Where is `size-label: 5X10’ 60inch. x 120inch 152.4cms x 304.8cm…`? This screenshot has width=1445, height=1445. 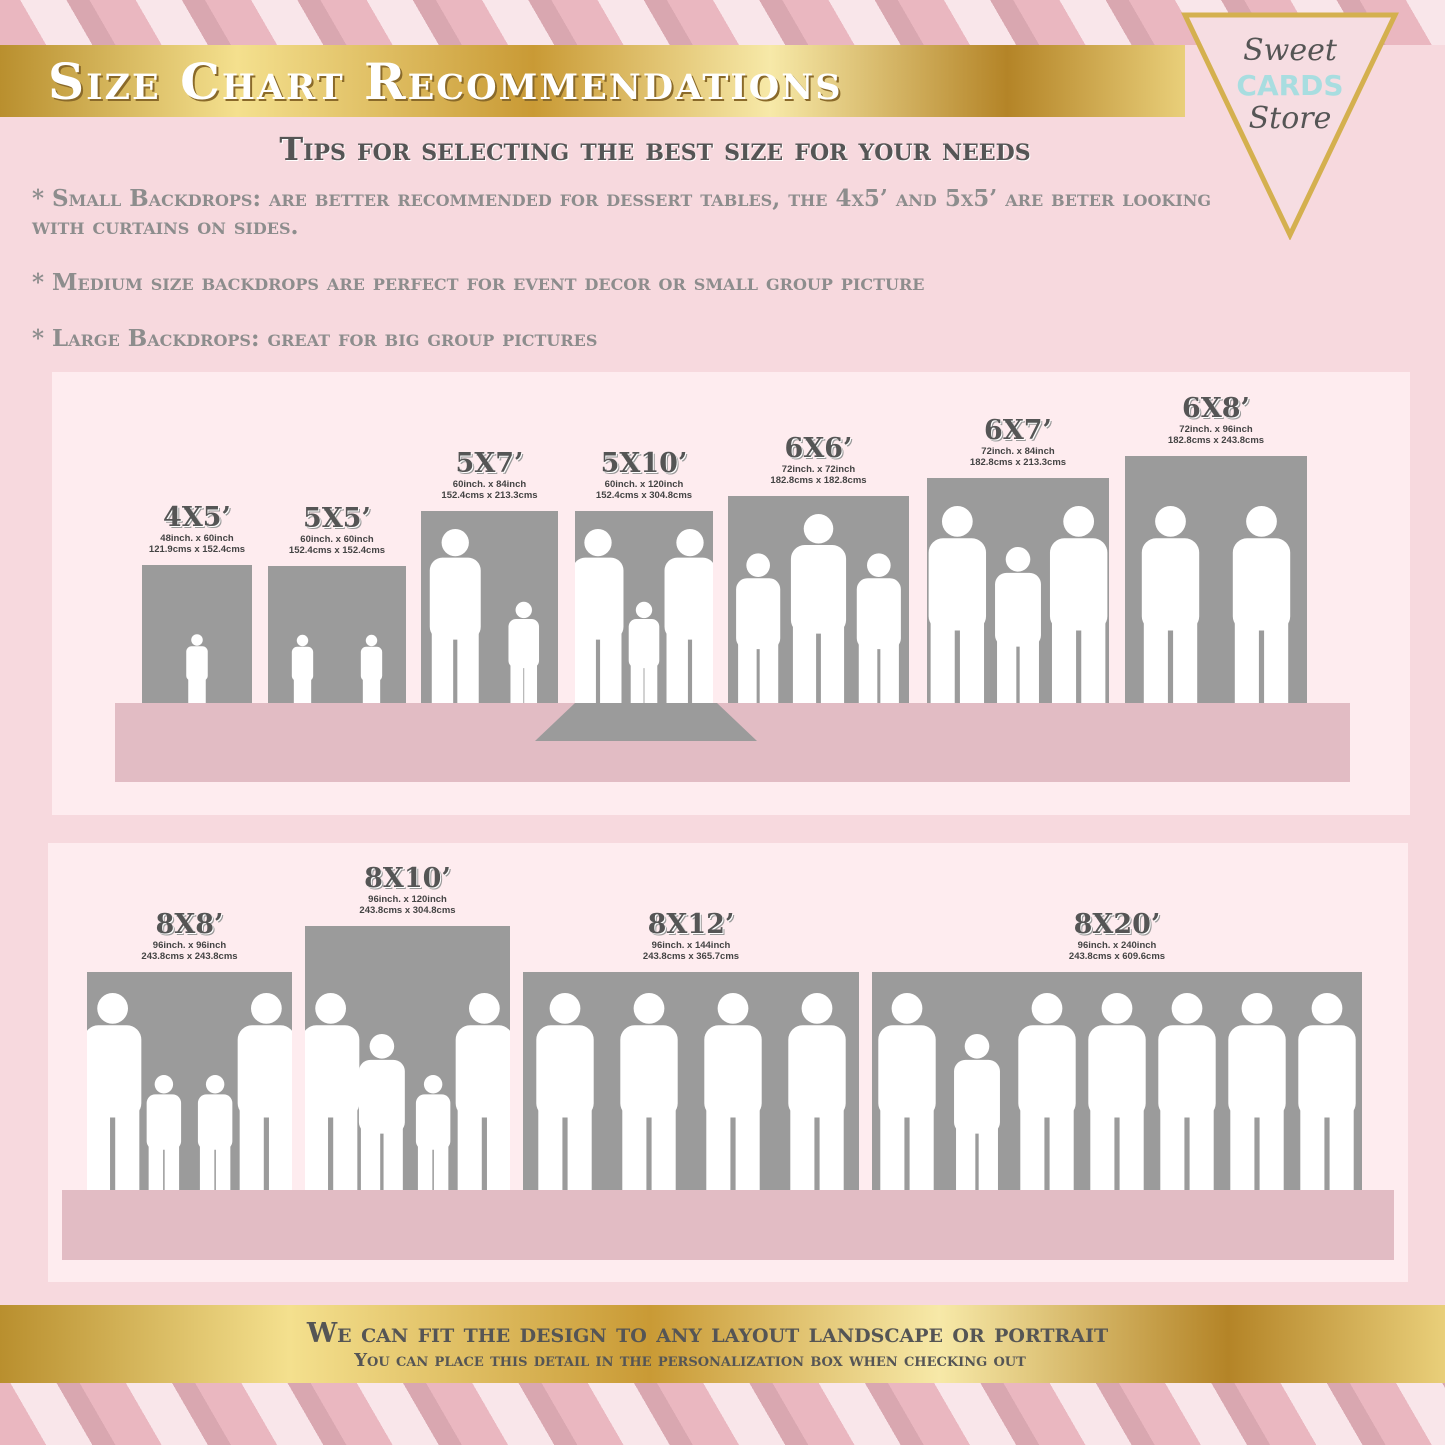
size-label: 5X10’ 60inch. x 120inch 152.4cms x 304.8cm… is located at coordinates (644, 475).